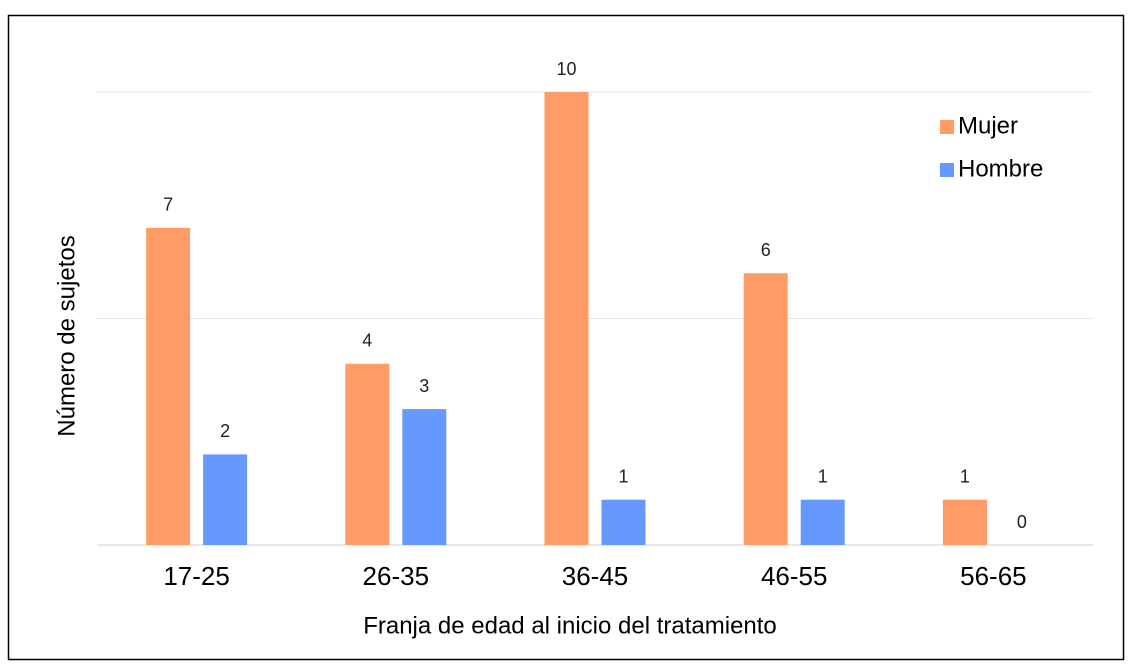 This screenshot has height=668, width=1132. Describe the element at coordinates (66, 335) in the screenshot. I see `y-axis-title: Número de sujetos` at that location.